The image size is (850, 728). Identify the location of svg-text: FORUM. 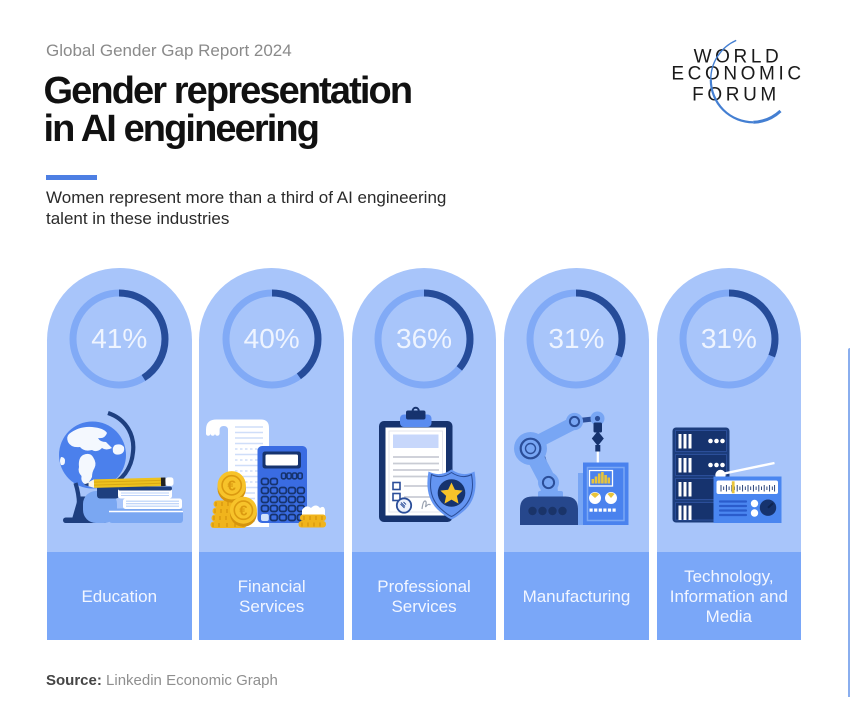
(736, 95).